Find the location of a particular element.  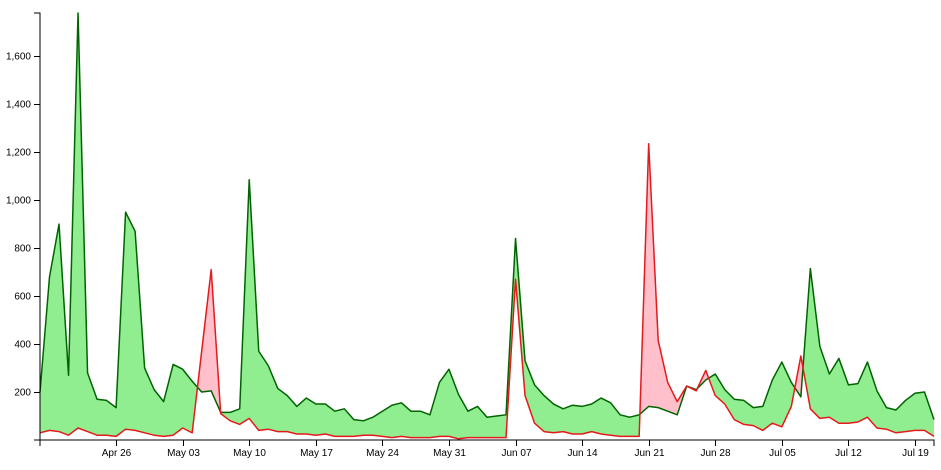

x-tick-label: Jun 14 is located at coordinates (582, 453).